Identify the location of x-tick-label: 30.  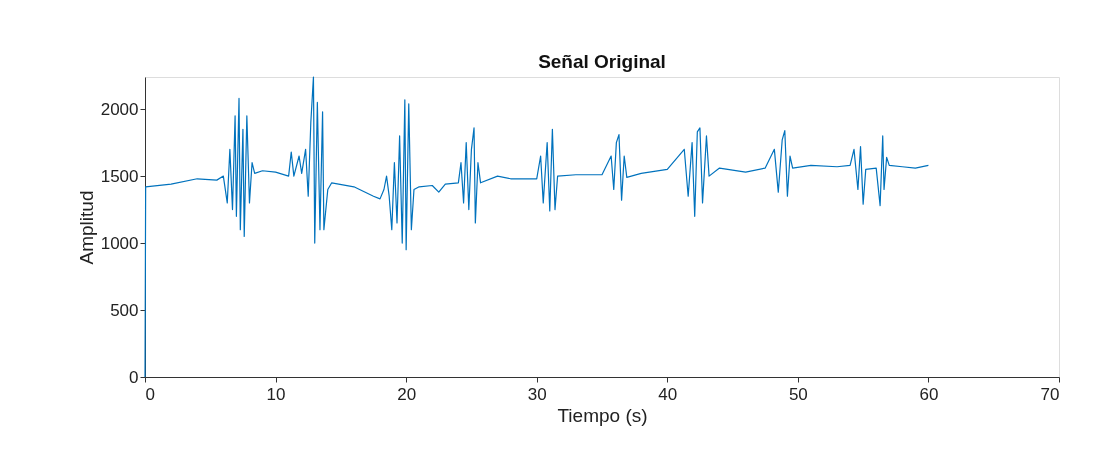
(537, 394).